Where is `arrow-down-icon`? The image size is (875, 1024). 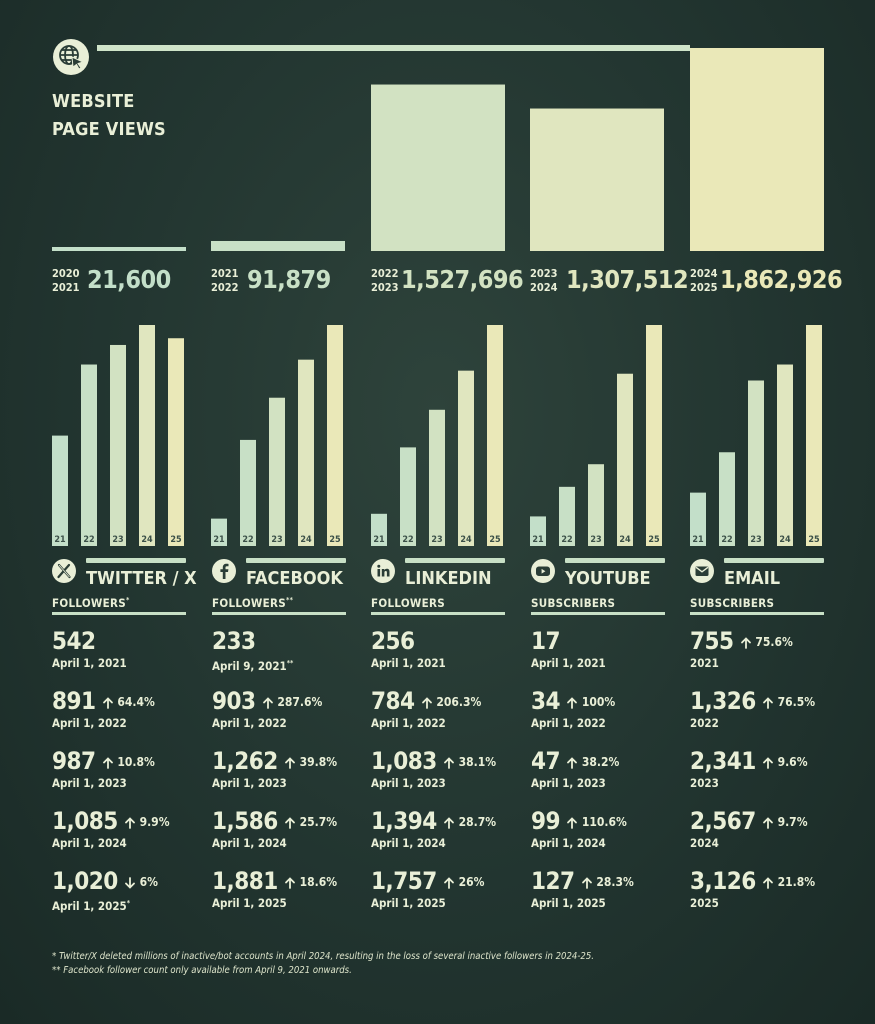
arrow-down-icon is located at coordinates (129, 882).